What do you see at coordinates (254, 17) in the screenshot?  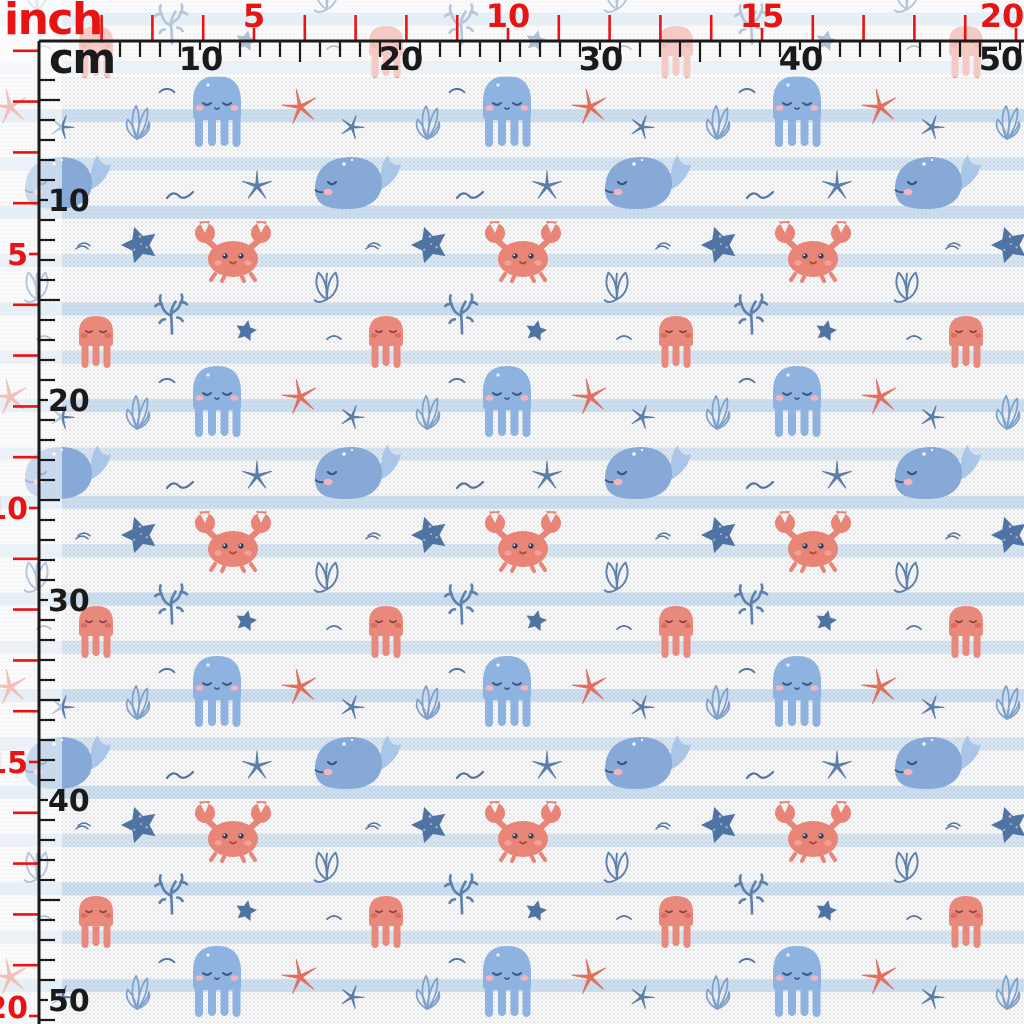 I see `inch-number-top: 5` at bounding box center [254, 17].